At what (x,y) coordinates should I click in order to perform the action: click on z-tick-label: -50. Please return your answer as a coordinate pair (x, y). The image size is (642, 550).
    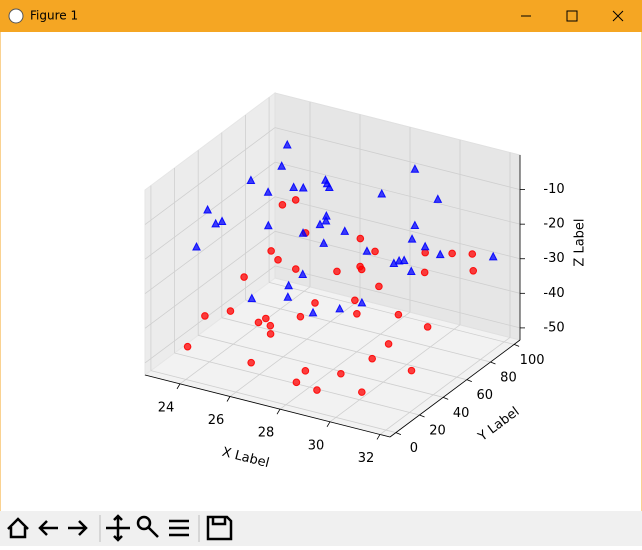
    Looking at the image, I should click on (553, 327).